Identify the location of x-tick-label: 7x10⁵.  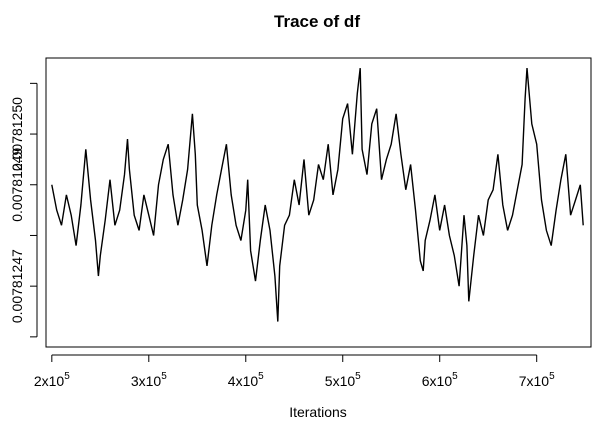
(537, 380).